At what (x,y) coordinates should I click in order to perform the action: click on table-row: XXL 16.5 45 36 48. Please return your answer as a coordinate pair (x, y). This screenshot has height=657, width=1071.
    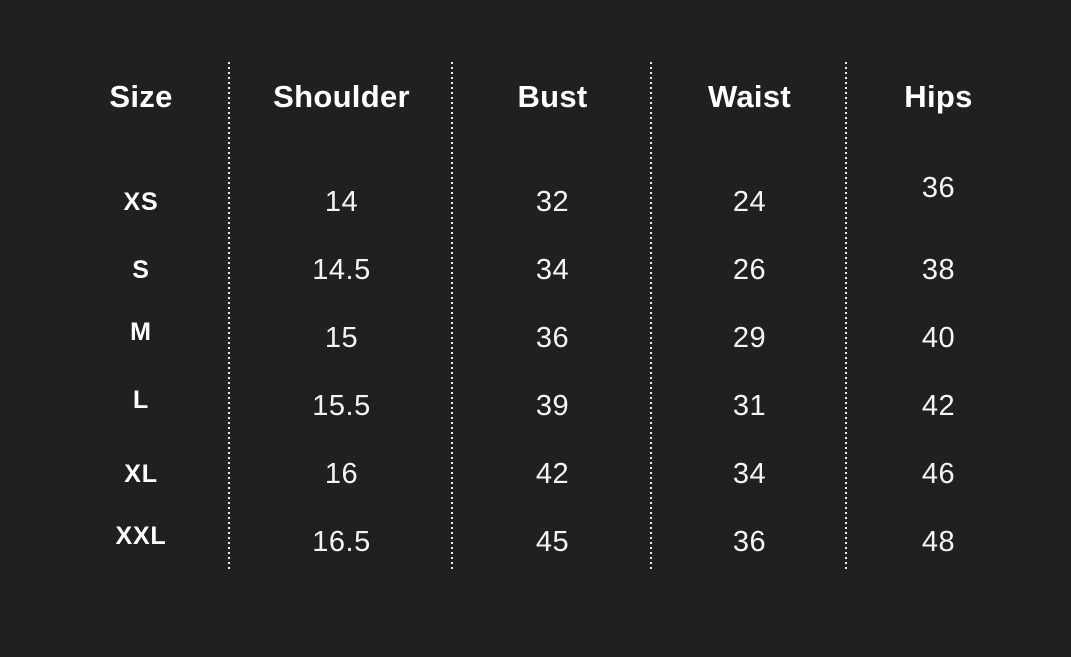
    Looking at the image, I should click on (541, 542).